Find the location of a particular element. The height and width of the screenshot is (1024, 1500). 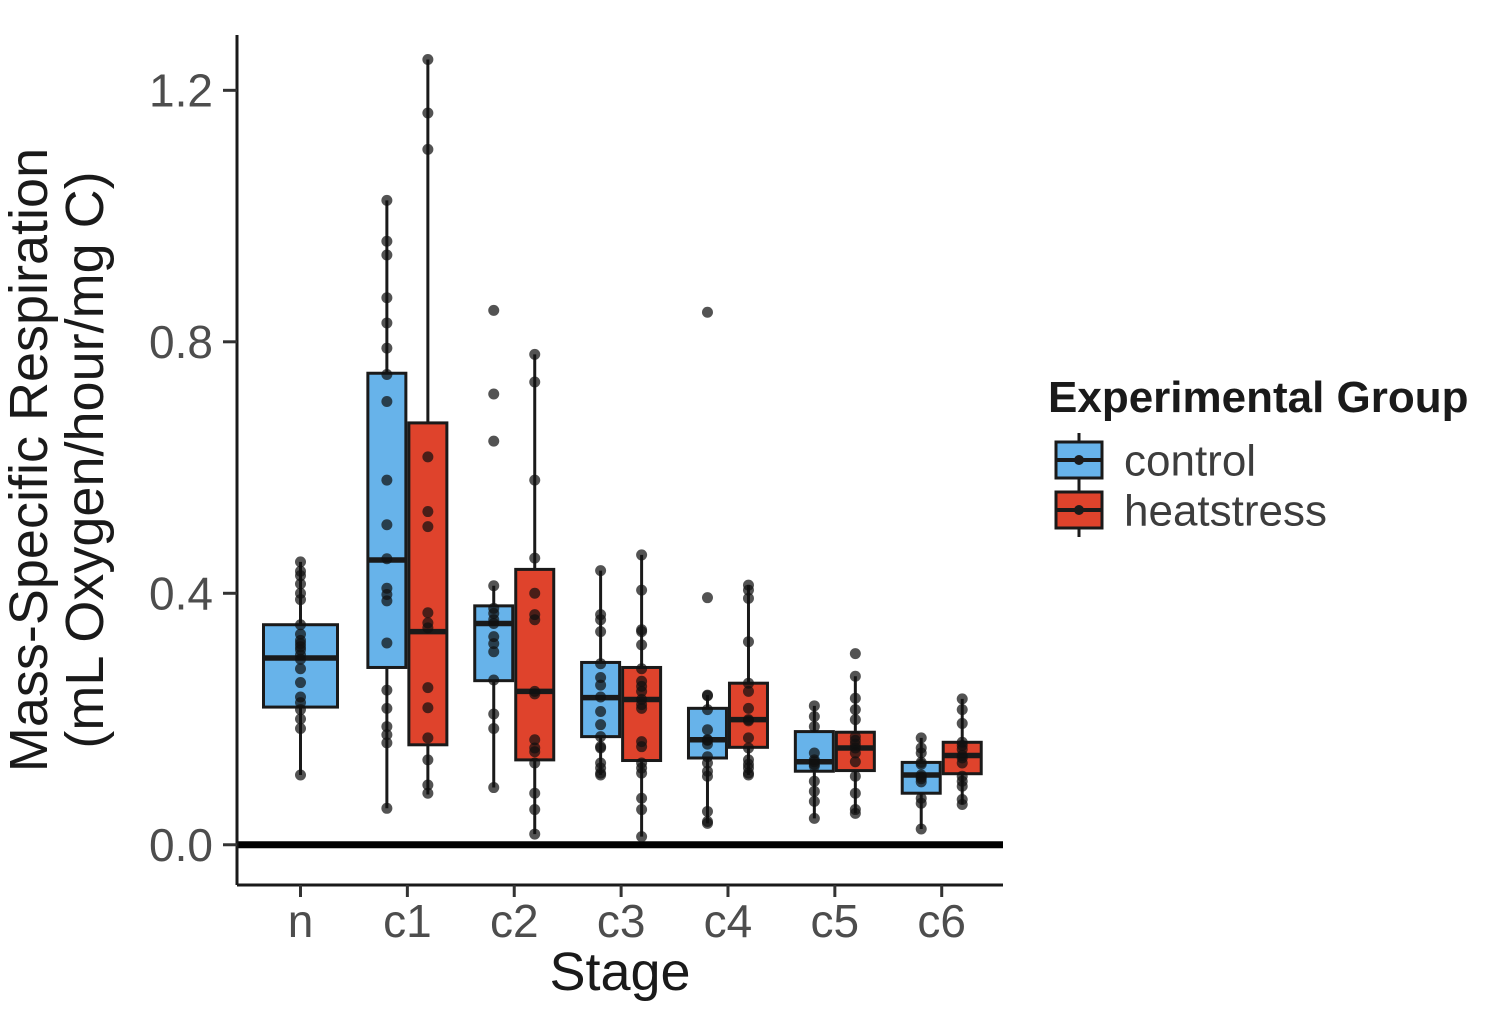

points-control-c5 is located at coordinates (814, 762).